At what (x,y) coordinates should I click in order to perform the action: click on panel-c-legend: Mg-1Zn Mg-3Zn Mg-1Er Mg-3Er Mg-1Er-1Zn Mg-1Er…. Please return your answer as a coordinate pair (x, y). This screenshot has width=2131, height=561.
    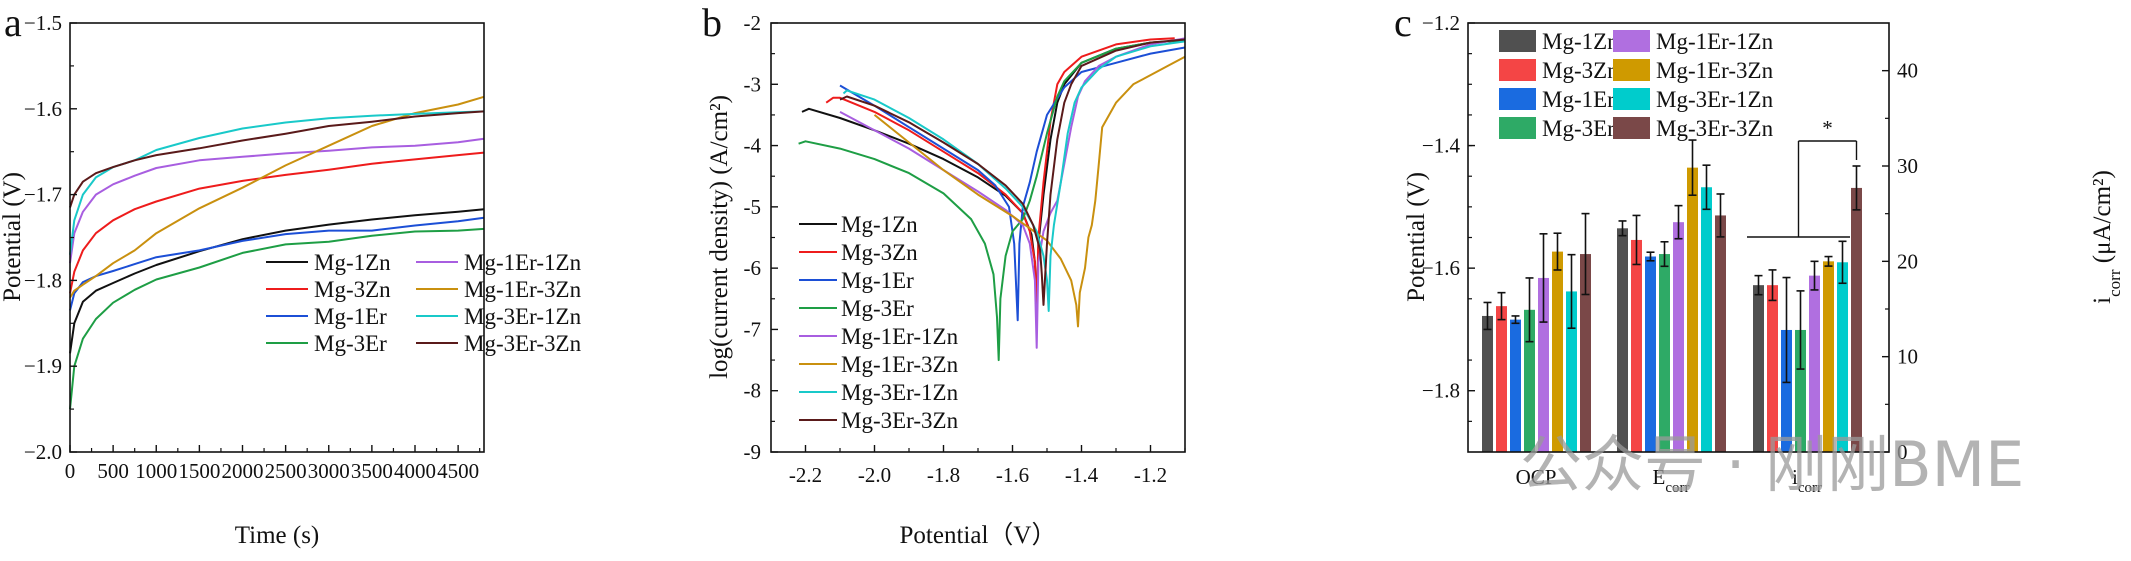
    Looking at the image, I should click on (1636, 85).